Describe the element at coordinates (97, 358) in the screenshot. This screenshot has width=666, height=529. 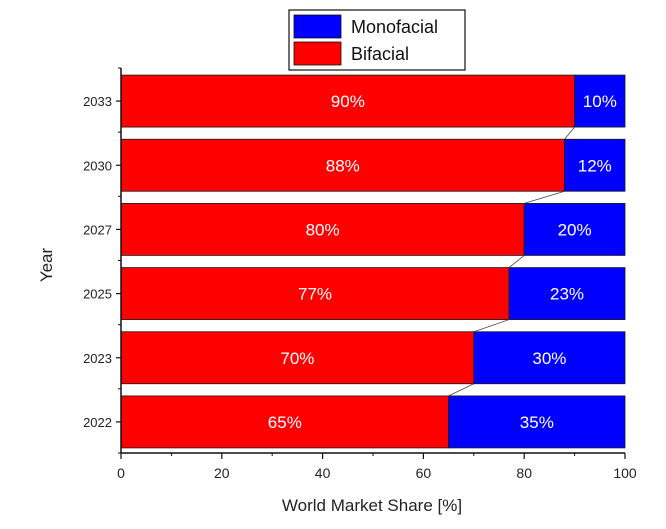
I see `y-tick-label-2023: 2023` at that location.